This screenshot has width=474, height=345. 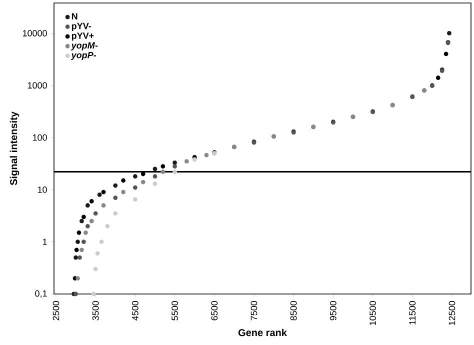 What do you see at coordinates (293, 310) in the screenshot?
I see `x-tick-label: 8500` at bounding box center [293, 310].